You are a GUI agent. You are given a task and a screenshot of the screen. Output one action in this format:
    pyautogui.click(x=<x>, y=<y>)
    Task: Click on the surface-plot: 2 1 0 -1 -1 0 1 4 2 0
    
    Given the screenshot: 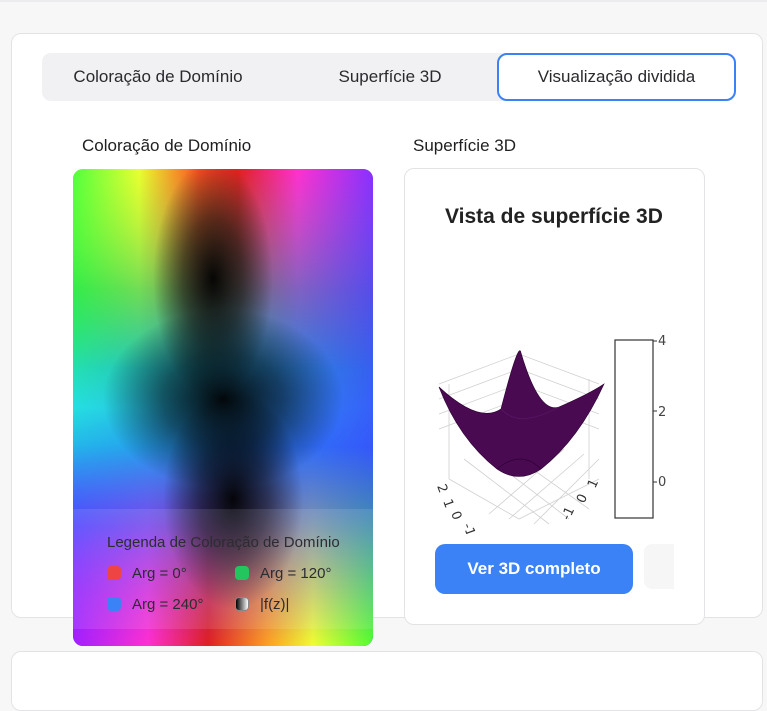 What is the action you would take?
    pyautogui.click(x=559, y=434)
    